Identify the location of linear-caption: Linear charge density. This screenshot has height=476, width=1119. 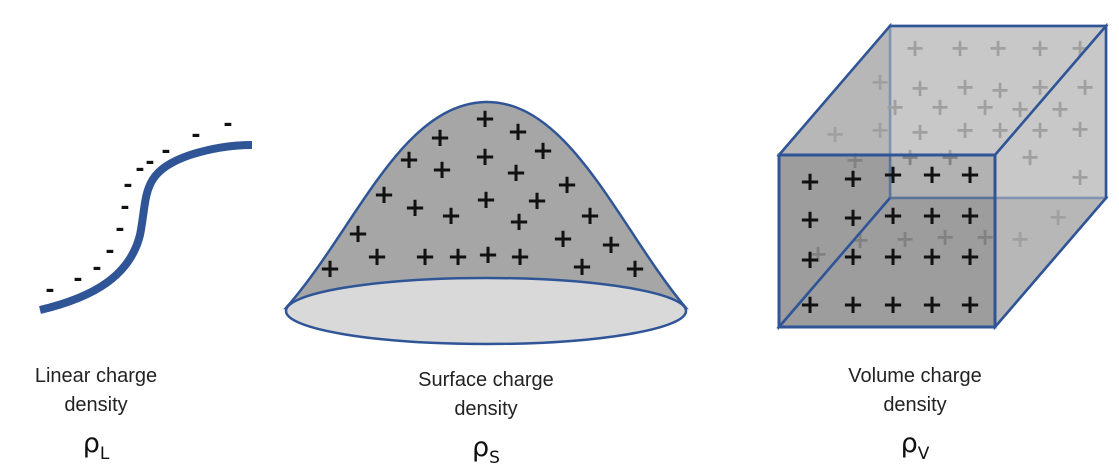
(96, 391).